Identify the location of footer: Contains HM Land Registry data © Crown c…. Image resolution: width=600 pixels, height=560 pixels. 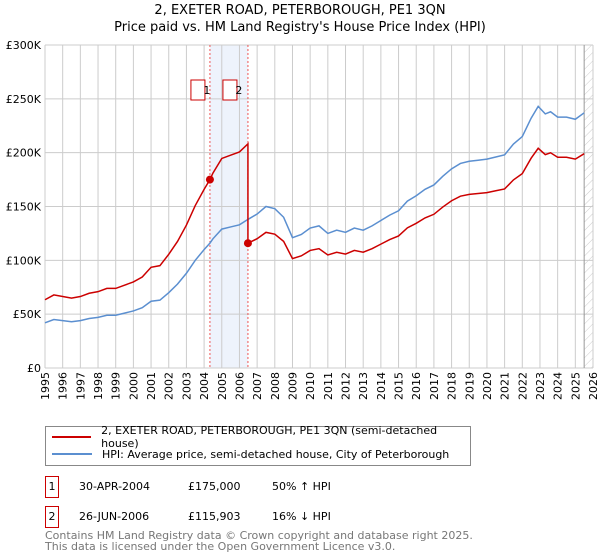
(259, 541).